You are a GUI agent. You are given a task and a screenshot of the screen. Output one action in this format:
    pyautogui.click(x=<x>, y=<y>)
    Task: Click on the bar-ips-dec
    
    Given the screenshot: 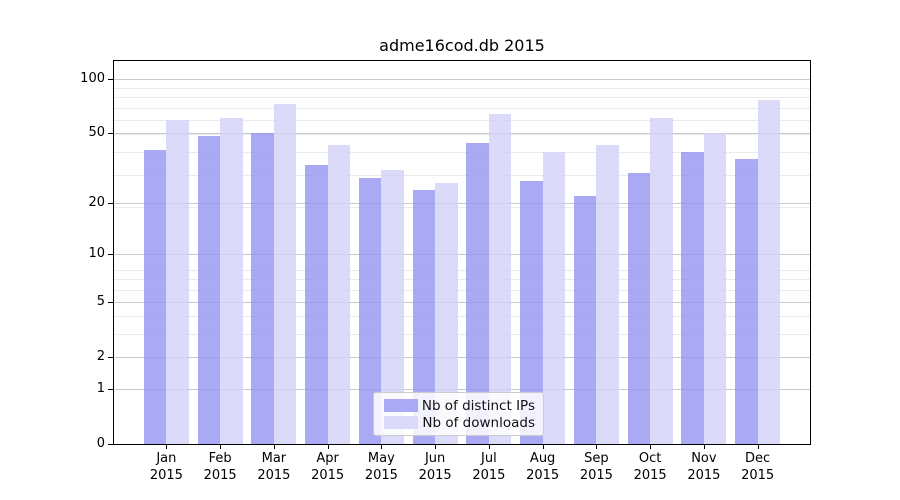 What is the action you would take?
    pyautogui.click(x=746, y=301)
    